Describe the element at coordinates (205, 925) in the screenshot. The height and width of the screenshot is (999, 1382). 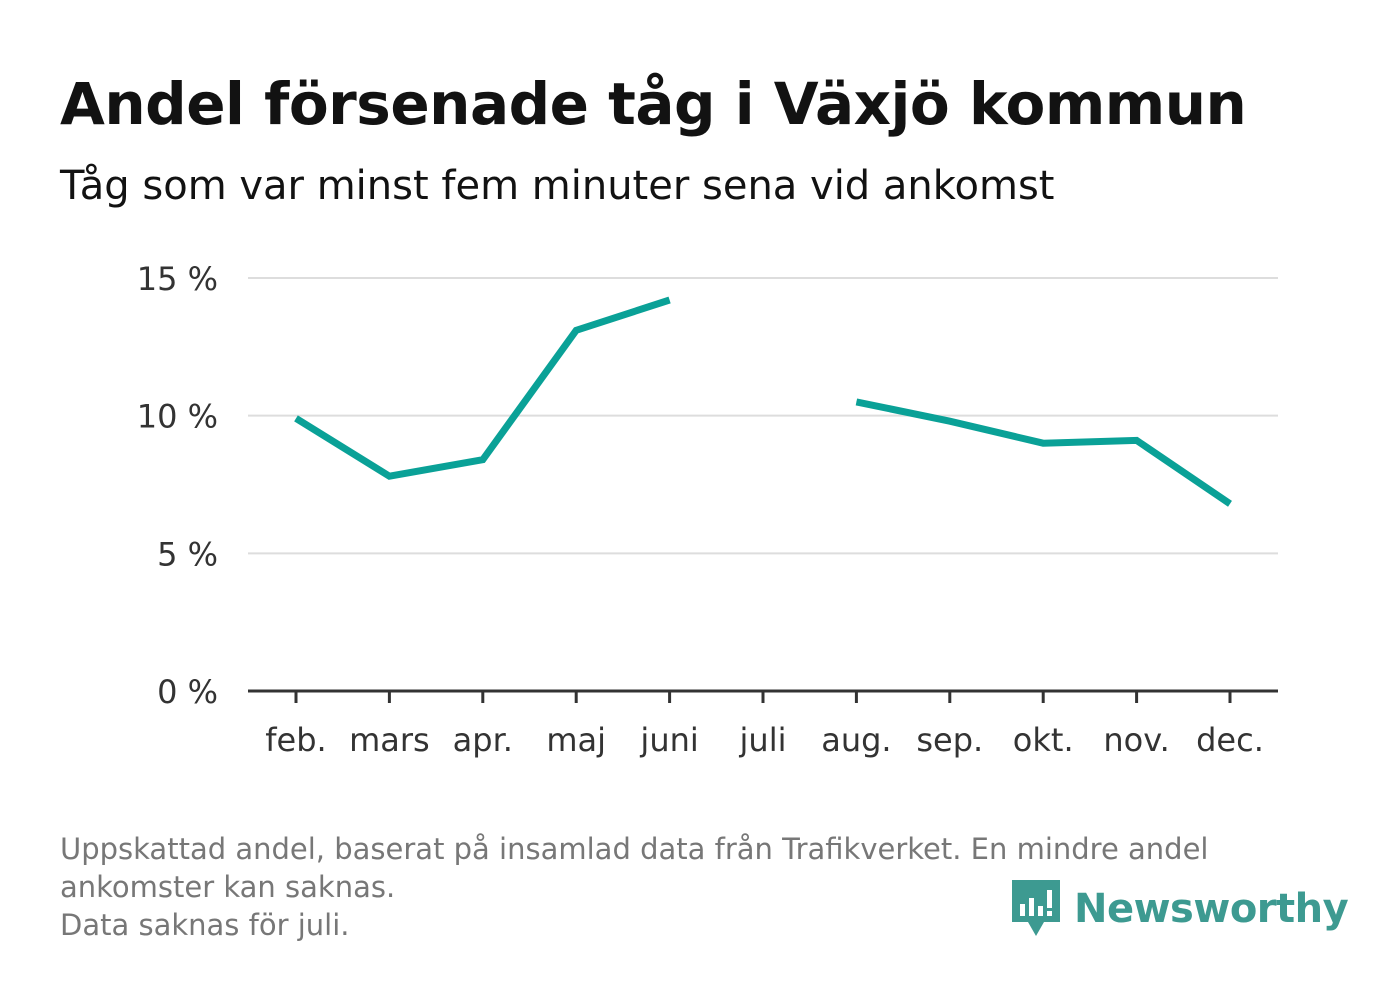
I see `footer-note-line2: Data saknas för juli.` at that location.